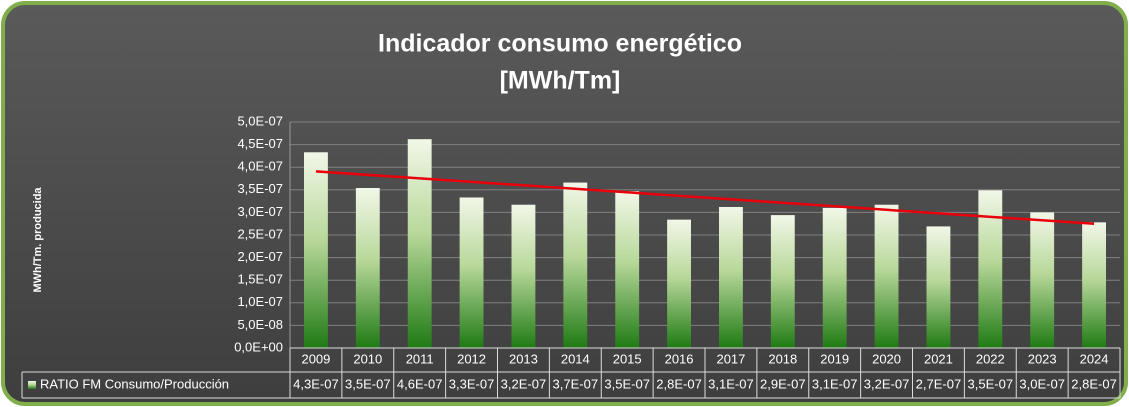 The height and width of the screenshot is (407, 1129). I want to click on y-tick-label: 5,0E-07, so click(260, 120).